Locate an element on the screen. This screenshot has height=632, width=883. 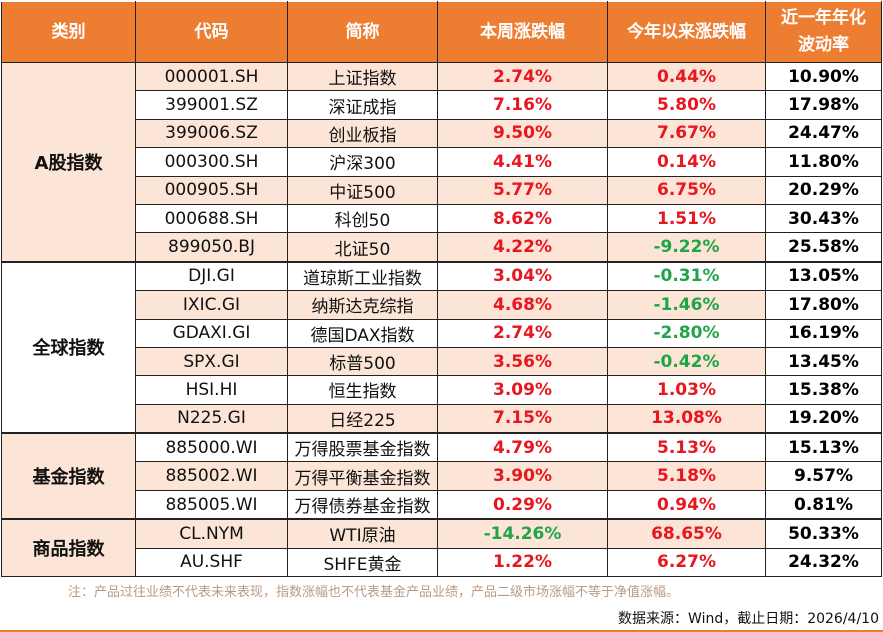
name-cell: 恒生指数 is located at coordinates (362, 390).